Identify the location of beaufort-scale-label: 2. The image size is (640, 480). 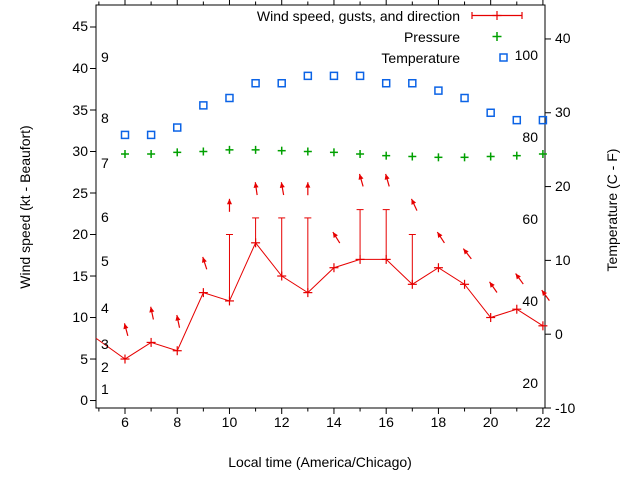
(105, 366).